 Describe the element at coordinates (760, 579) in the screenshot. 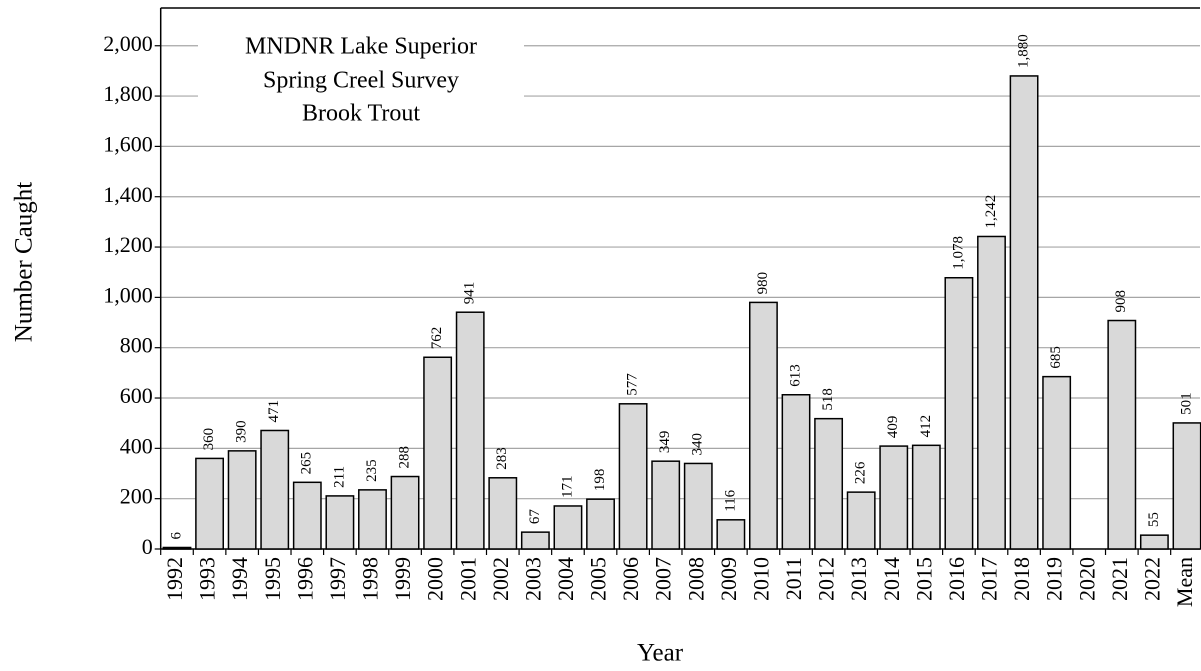

I see `x-tick-label: 2010` at that location.